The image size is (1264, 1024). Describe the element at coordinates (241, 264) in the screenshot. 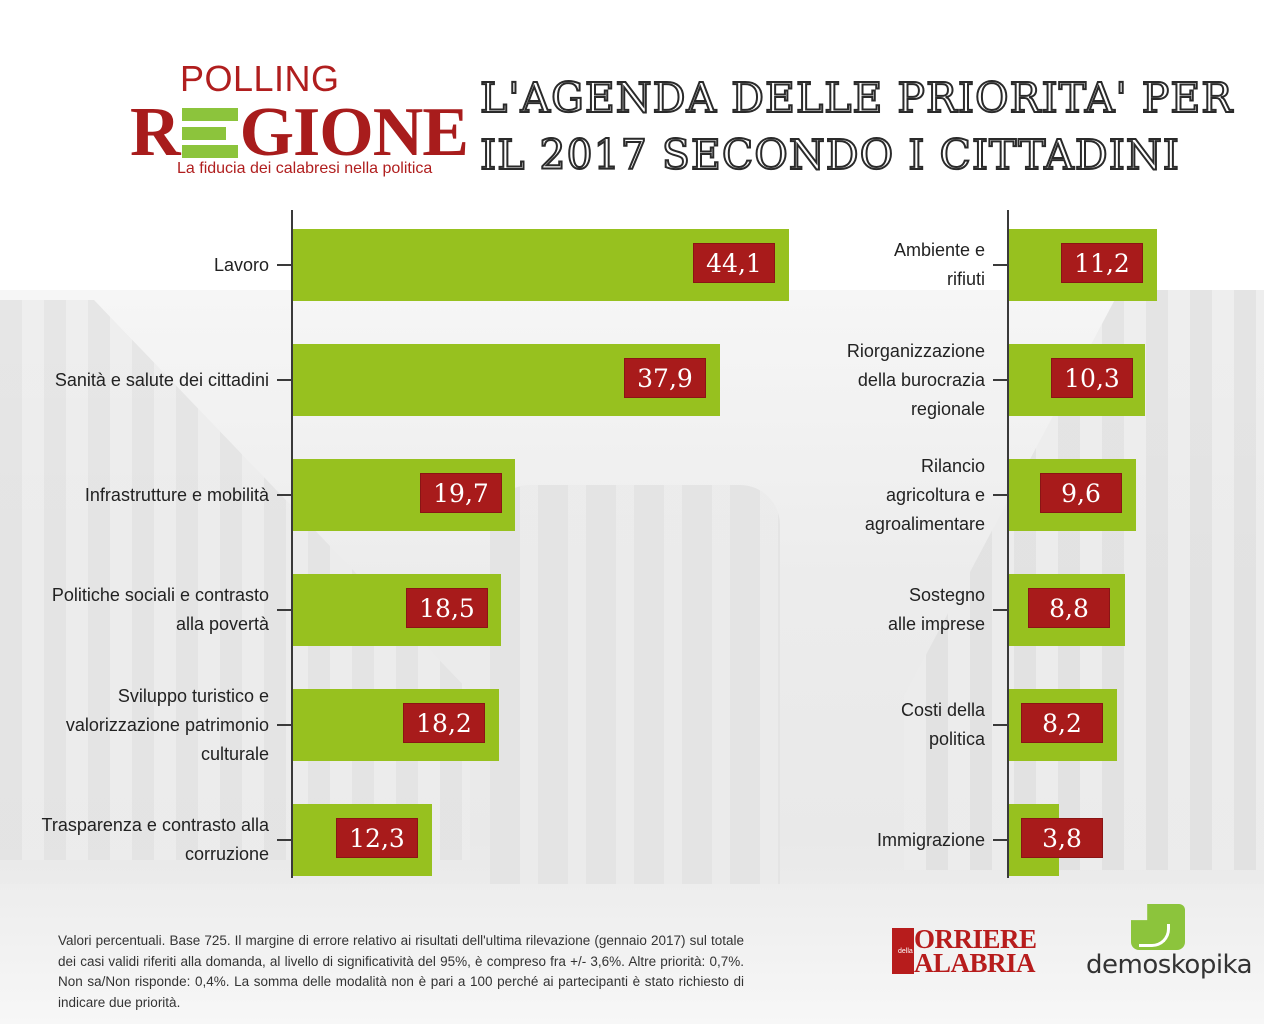

I see `category-label-line: Lavoro` at that location.